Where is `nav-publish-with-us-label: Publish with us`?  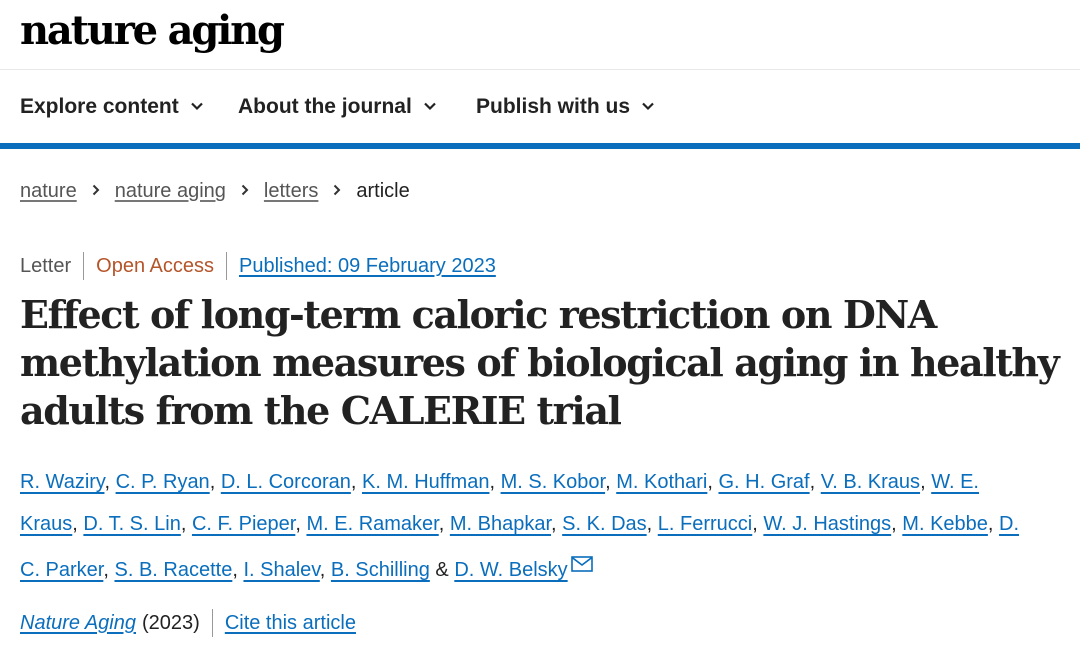 nav-publish-with-us-label: Publish with us is located at coordinates (553, 106).